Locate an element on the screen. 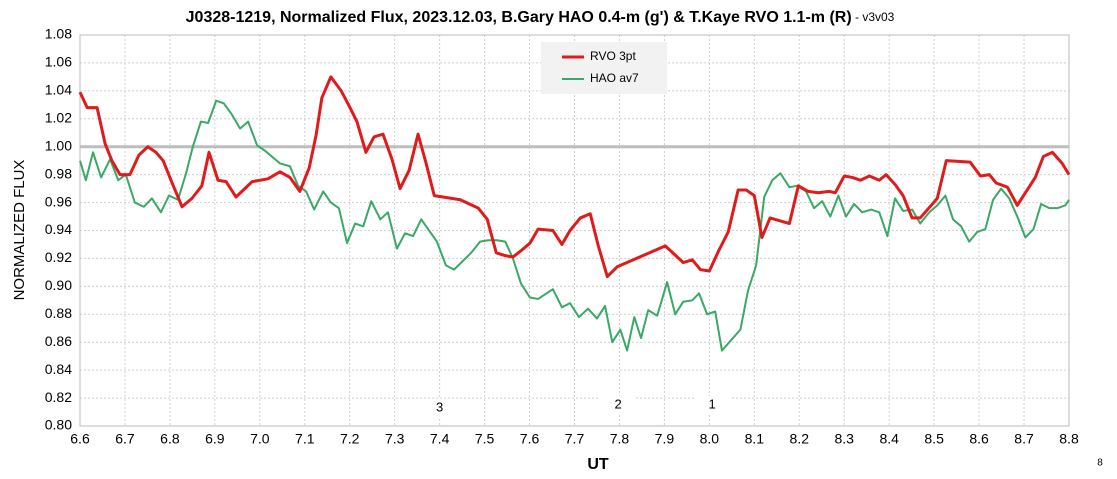 The width and height of the screenshot is (1117, 479). legend-label: RVO 3pt is located at coordinates (613, 56).